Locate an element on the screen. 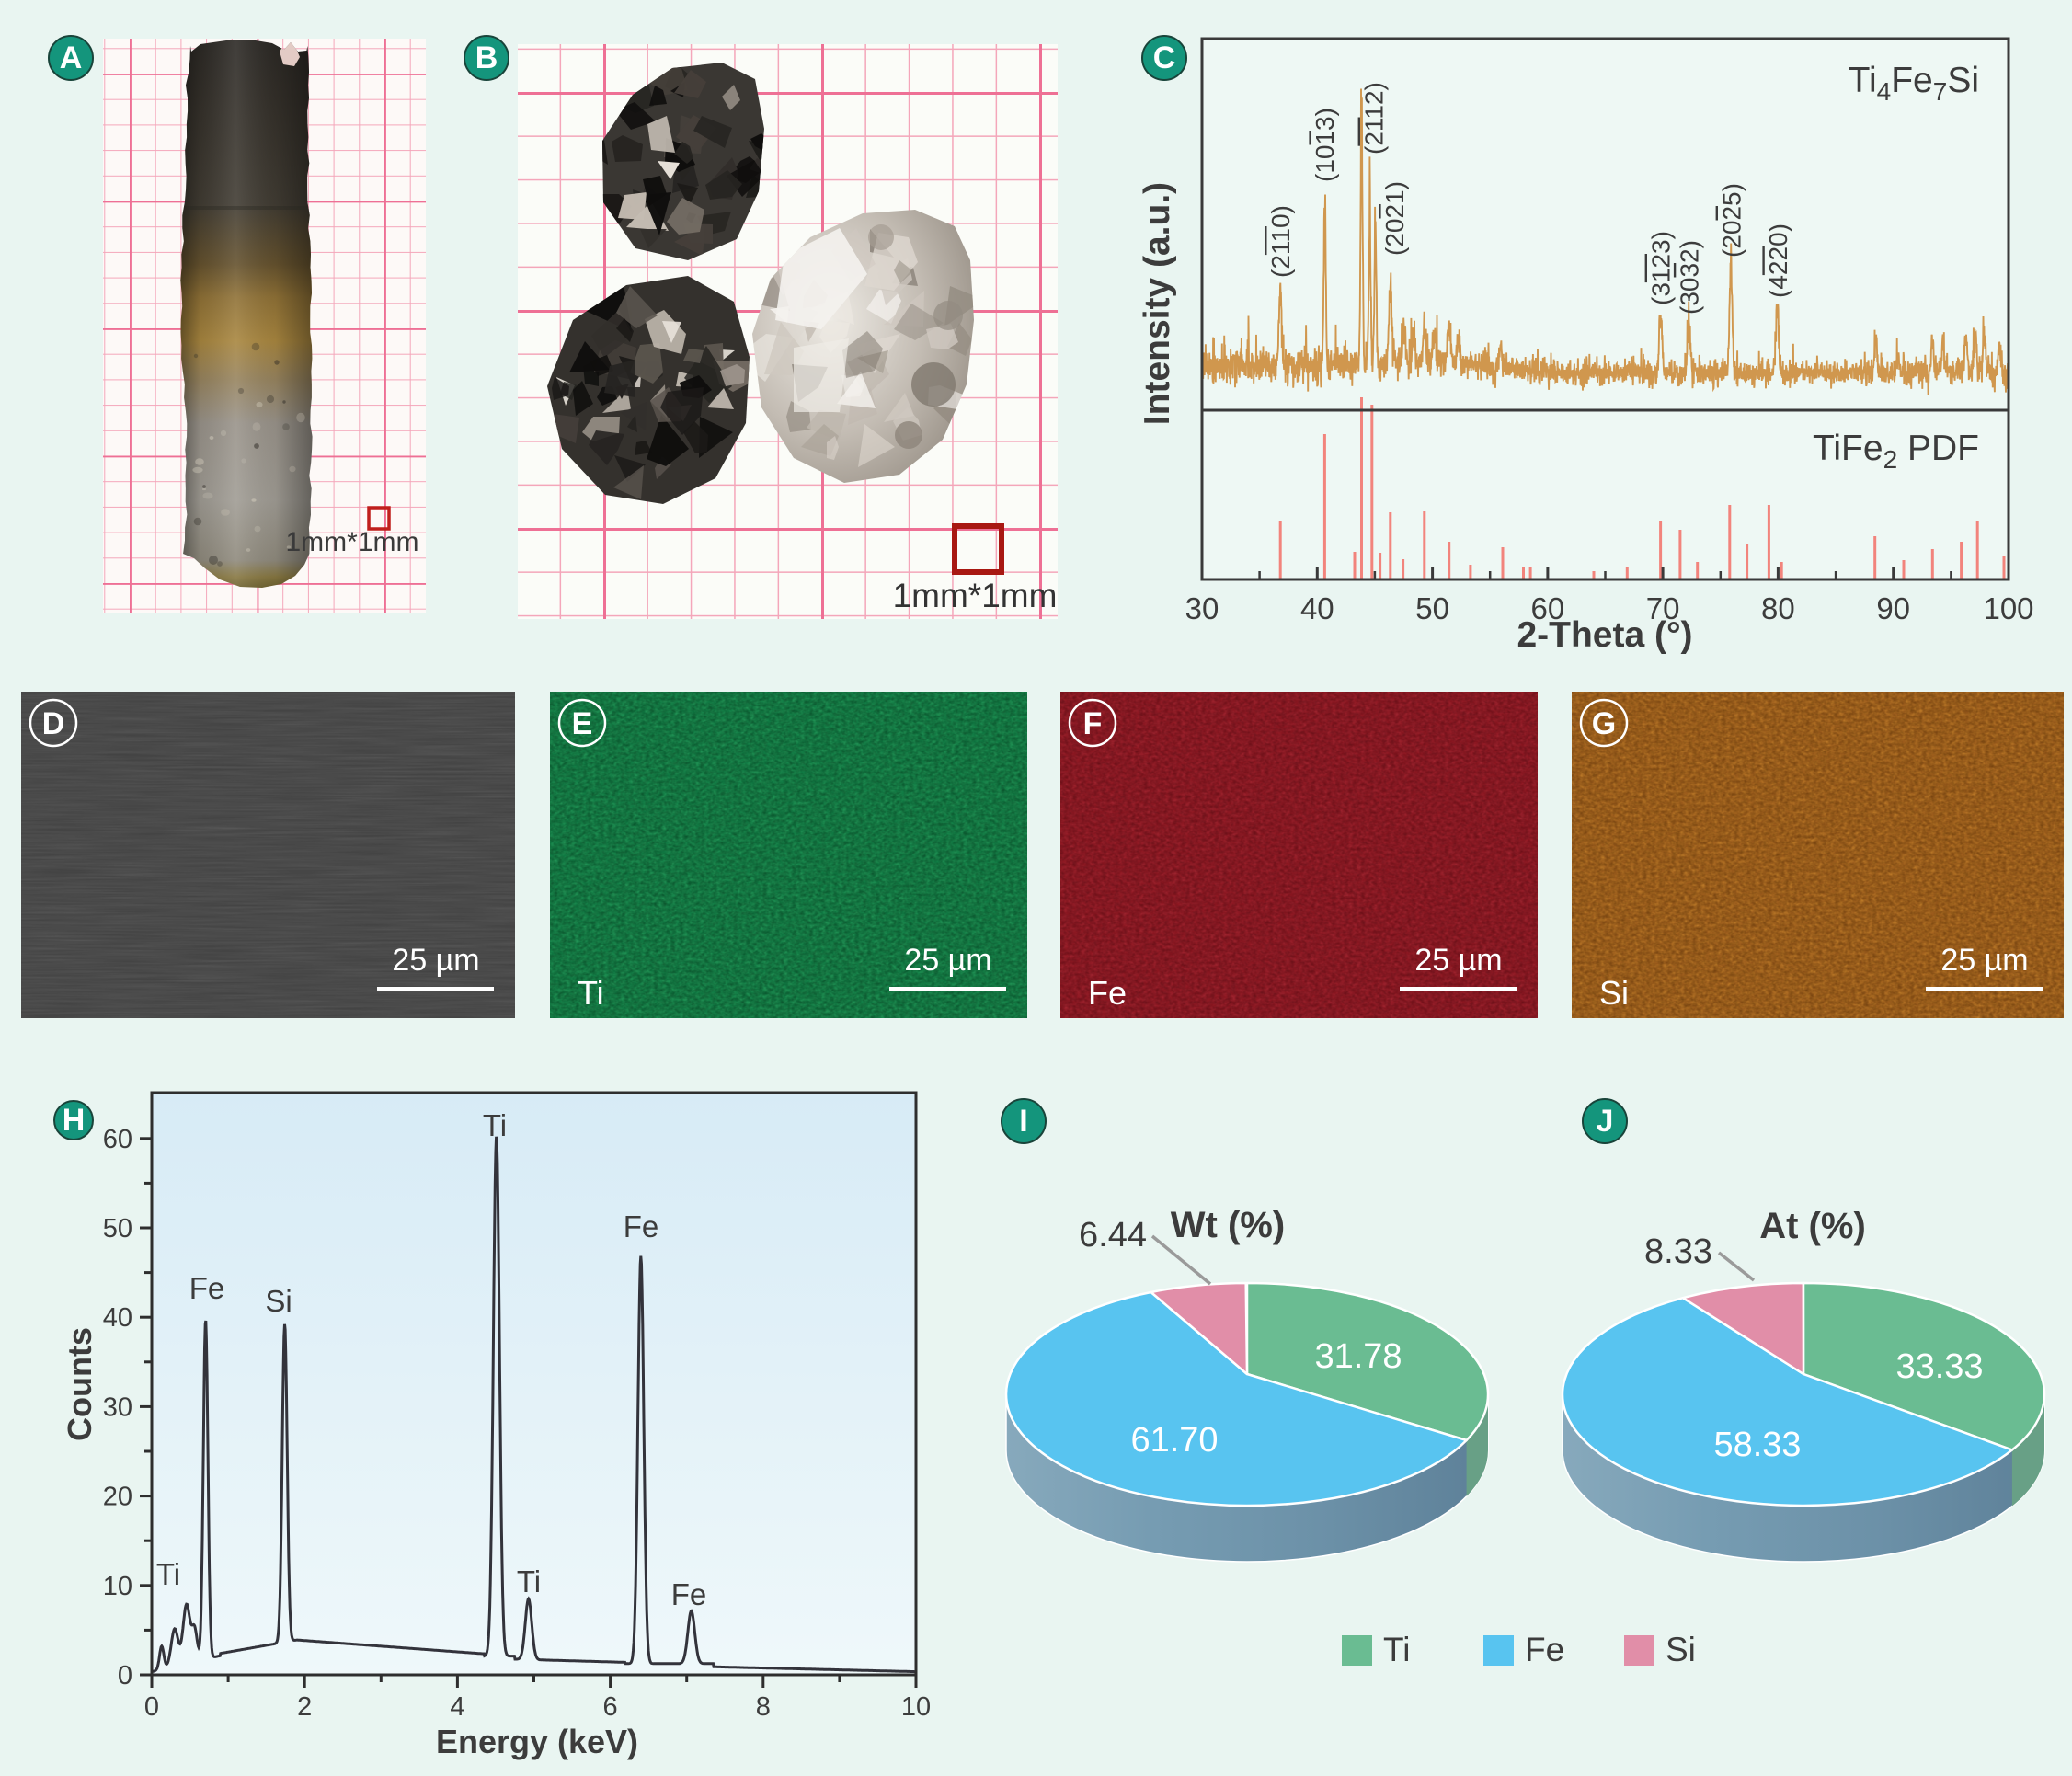 This screenshot has width=2072, height=1776. svg-text: (2021) is located at coordinates (1394, 218).